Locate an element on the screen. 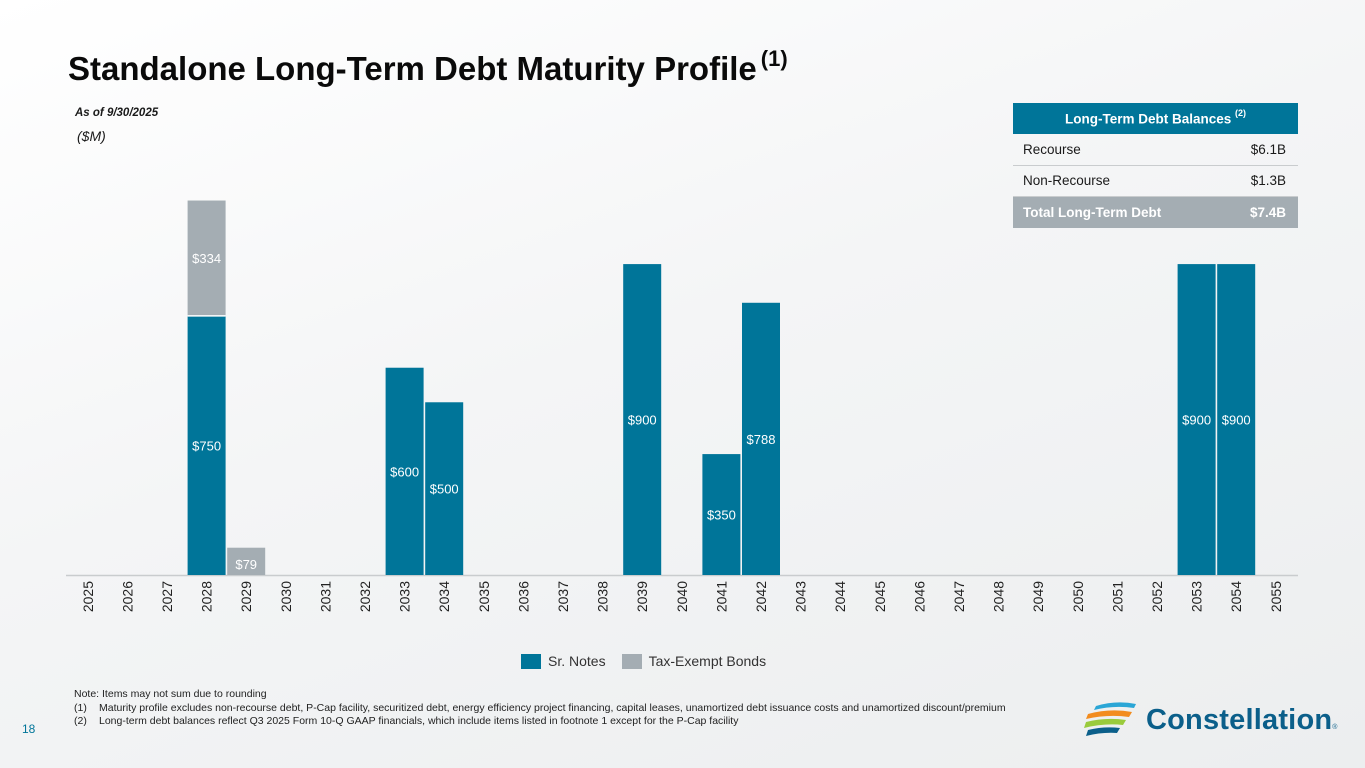 This screenshot has height=768, width=1365. x-tick-label-2040: 2040 is located at coordinates (682, 596).